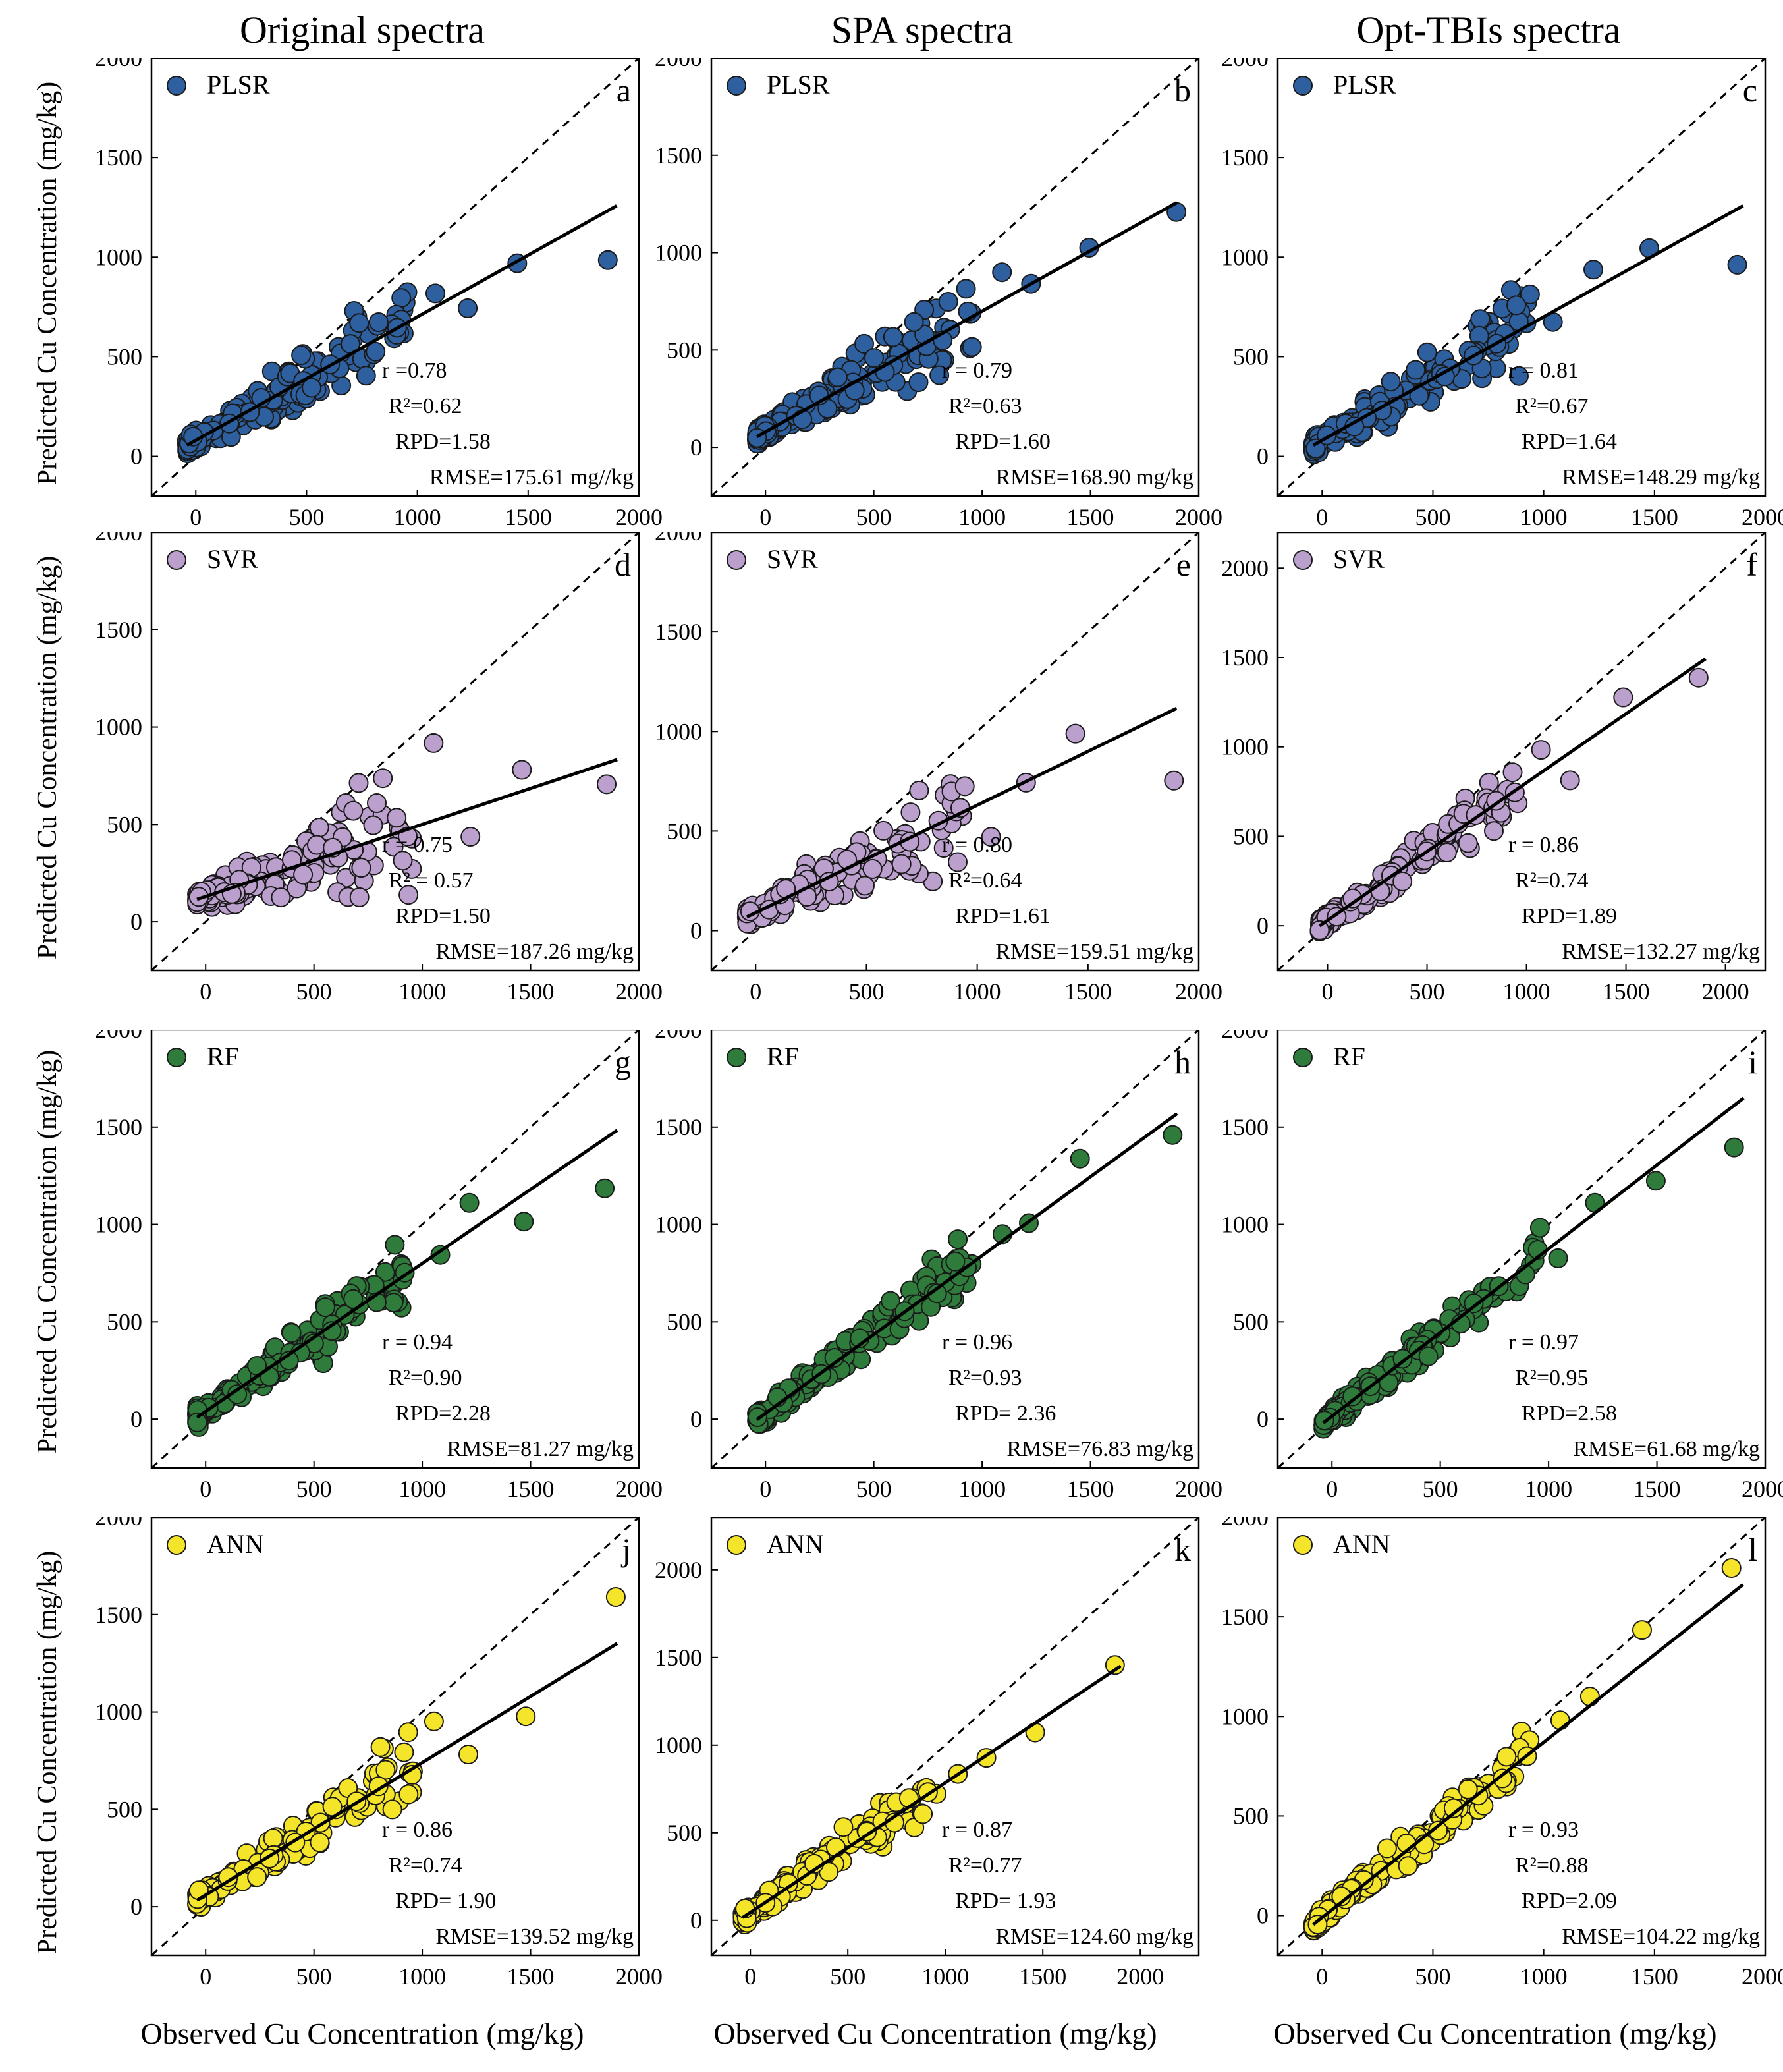 The image size is (1783, 2072). What do you see at coordinates (414, 370) in the screenshot?
I see `stat-text: r =0.78` at bounding box center [414, 370].